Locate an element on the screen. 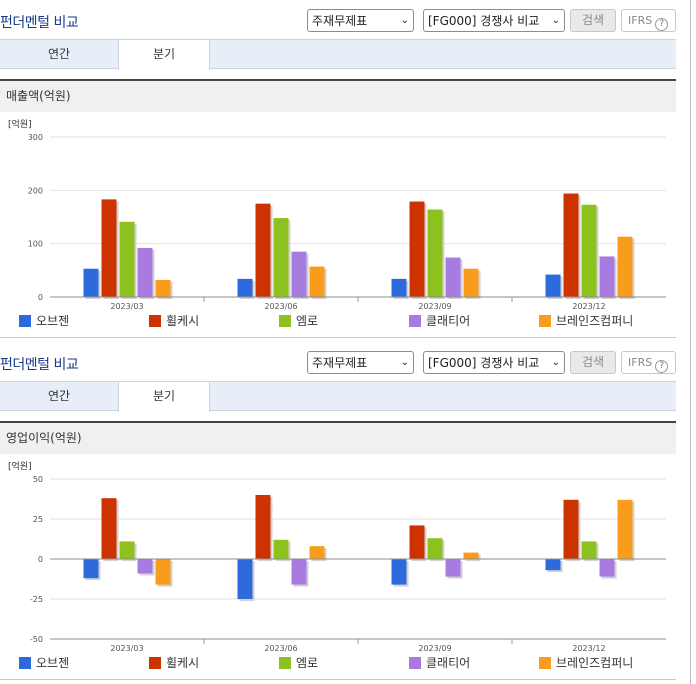  y-tick-label: 300 is located at coordinates (35, 137).